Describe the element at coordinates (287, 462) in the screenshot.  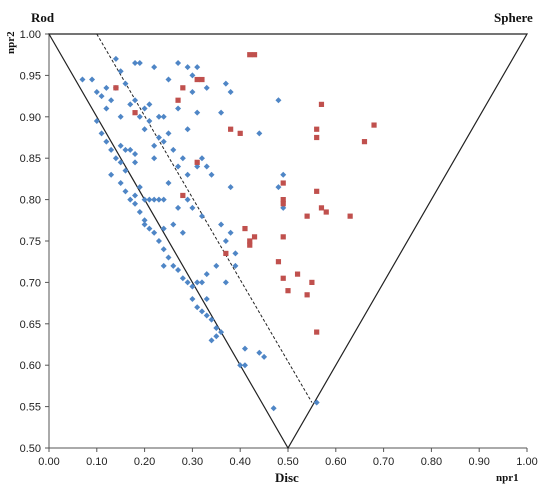
I see `x-tick-label: 0.50` at that location.